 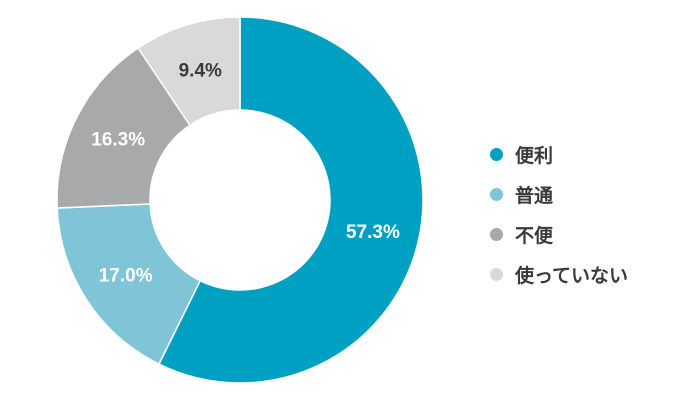 I want to click on legend: 便利 普通 不便 使っていない, so click(x=559, y=214).